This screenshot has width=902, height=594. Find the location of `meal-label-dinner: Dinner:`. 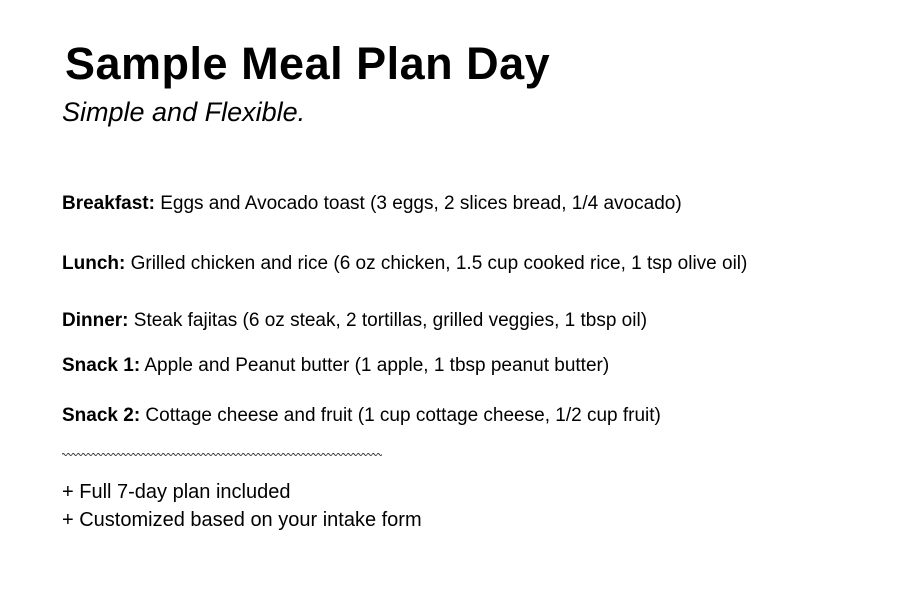

meal-label-dinner: Dinner: is located at coordinates (95, 320).